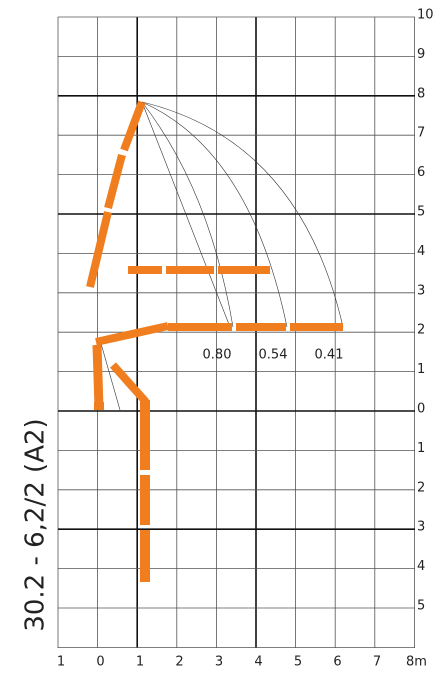 The height and width of the screenshot is (675, 435). I want to click on x-label: 3, so click(219, 662).